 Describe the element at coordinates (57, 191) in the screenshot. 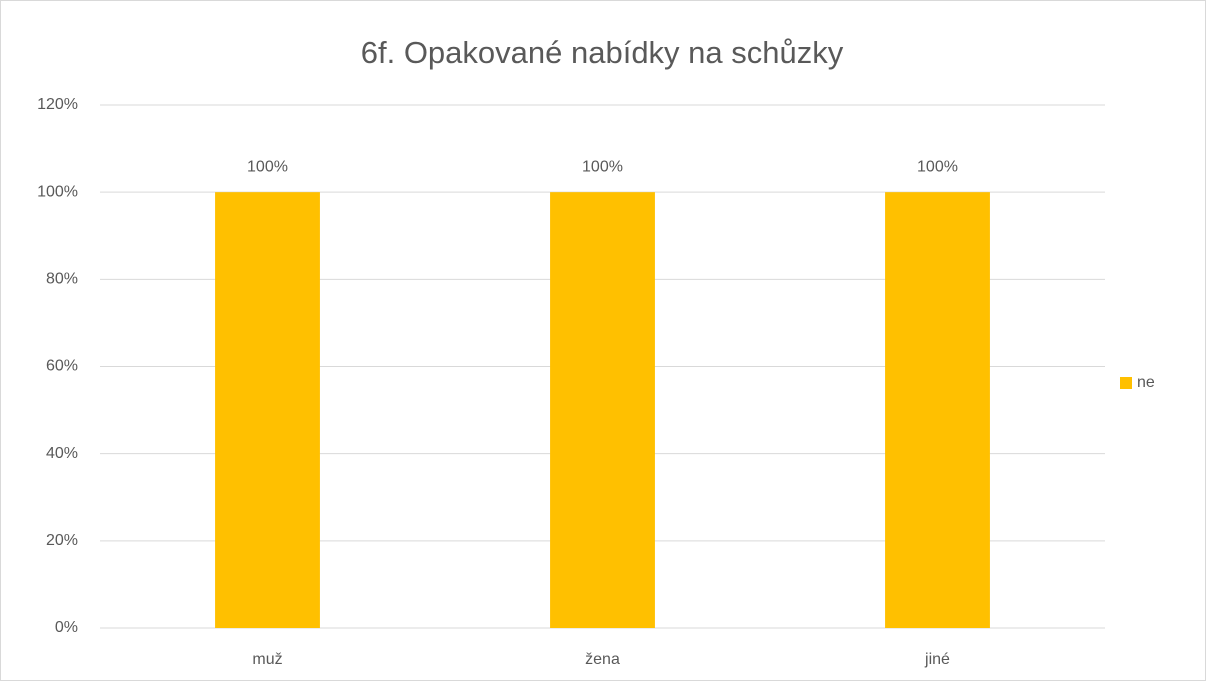

I see `y-tick-label: 100%` at that location.